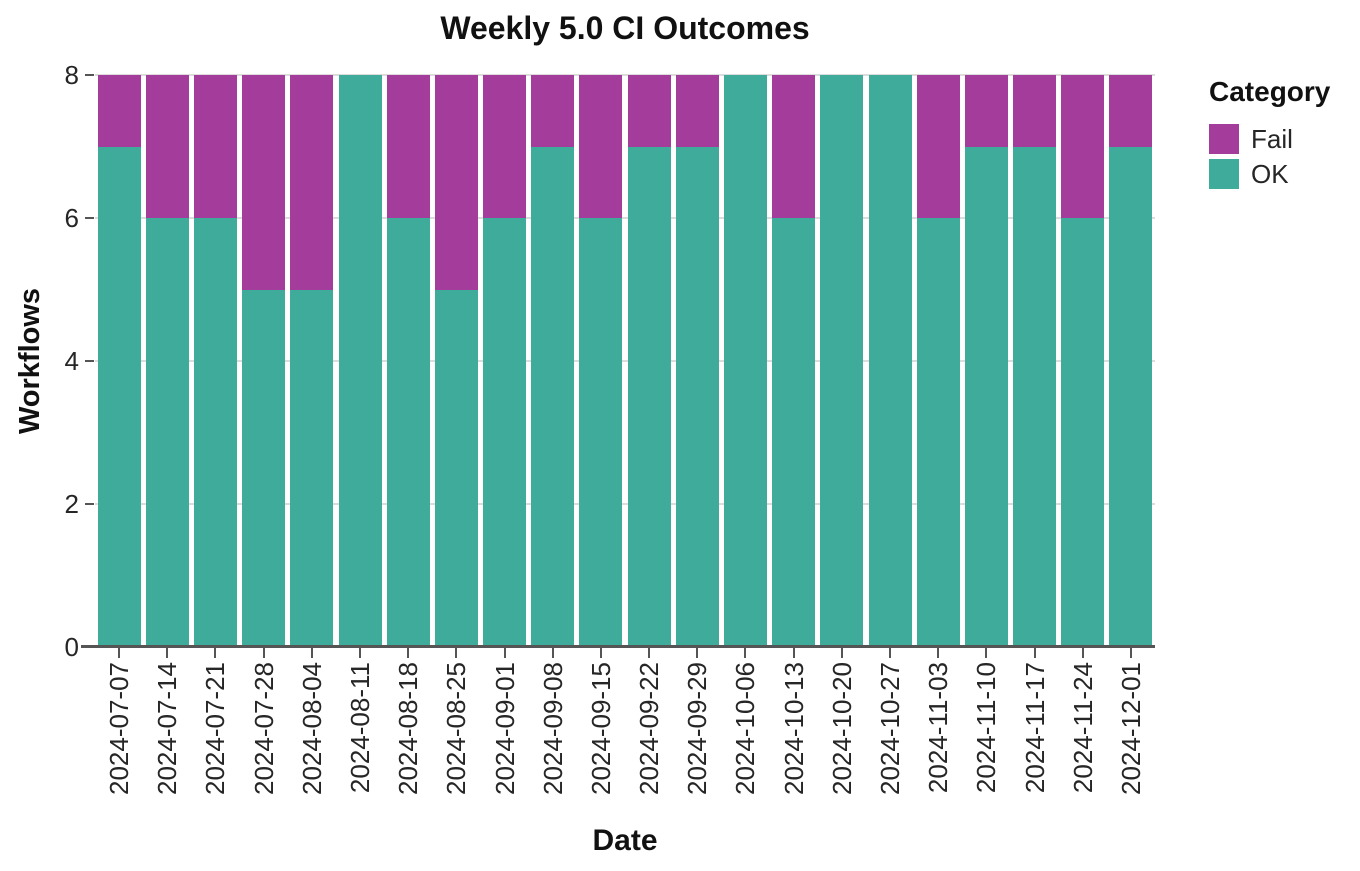 The width and height of the screenshot is (1360, 871). What do you see at coordinates (71, 504) in the screenshot?
I see `y-tick-label-2: 2` at bounding box center [71, 504].